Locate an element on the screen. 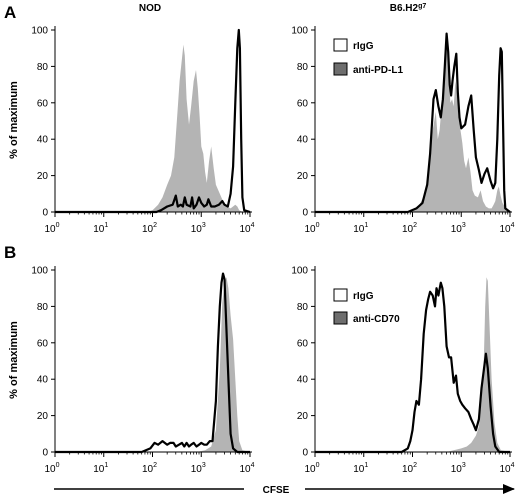  y-axis-label-b: % of maximum is located at coordinates (14, 360).